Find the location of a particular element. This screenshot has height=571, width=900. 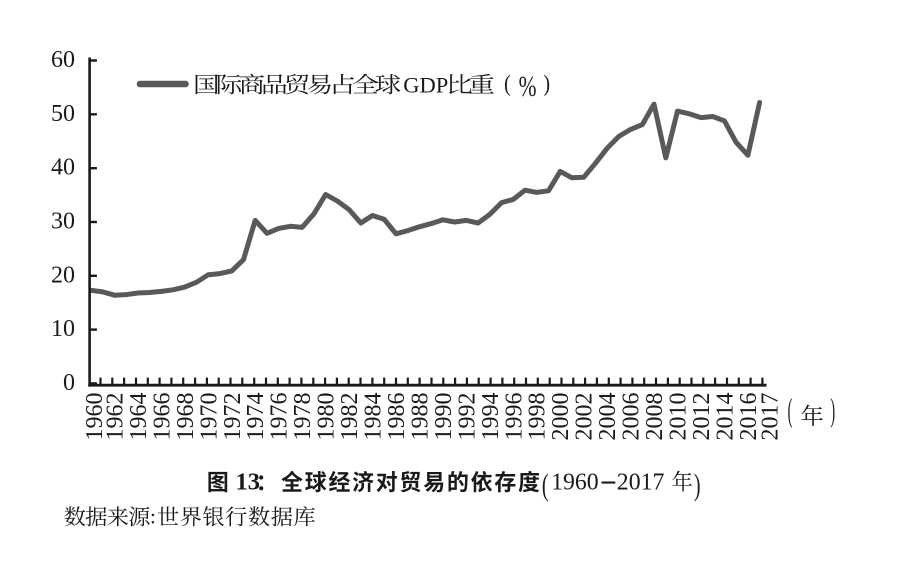

svg-text: 2002 is located at coordinates (585, 417).